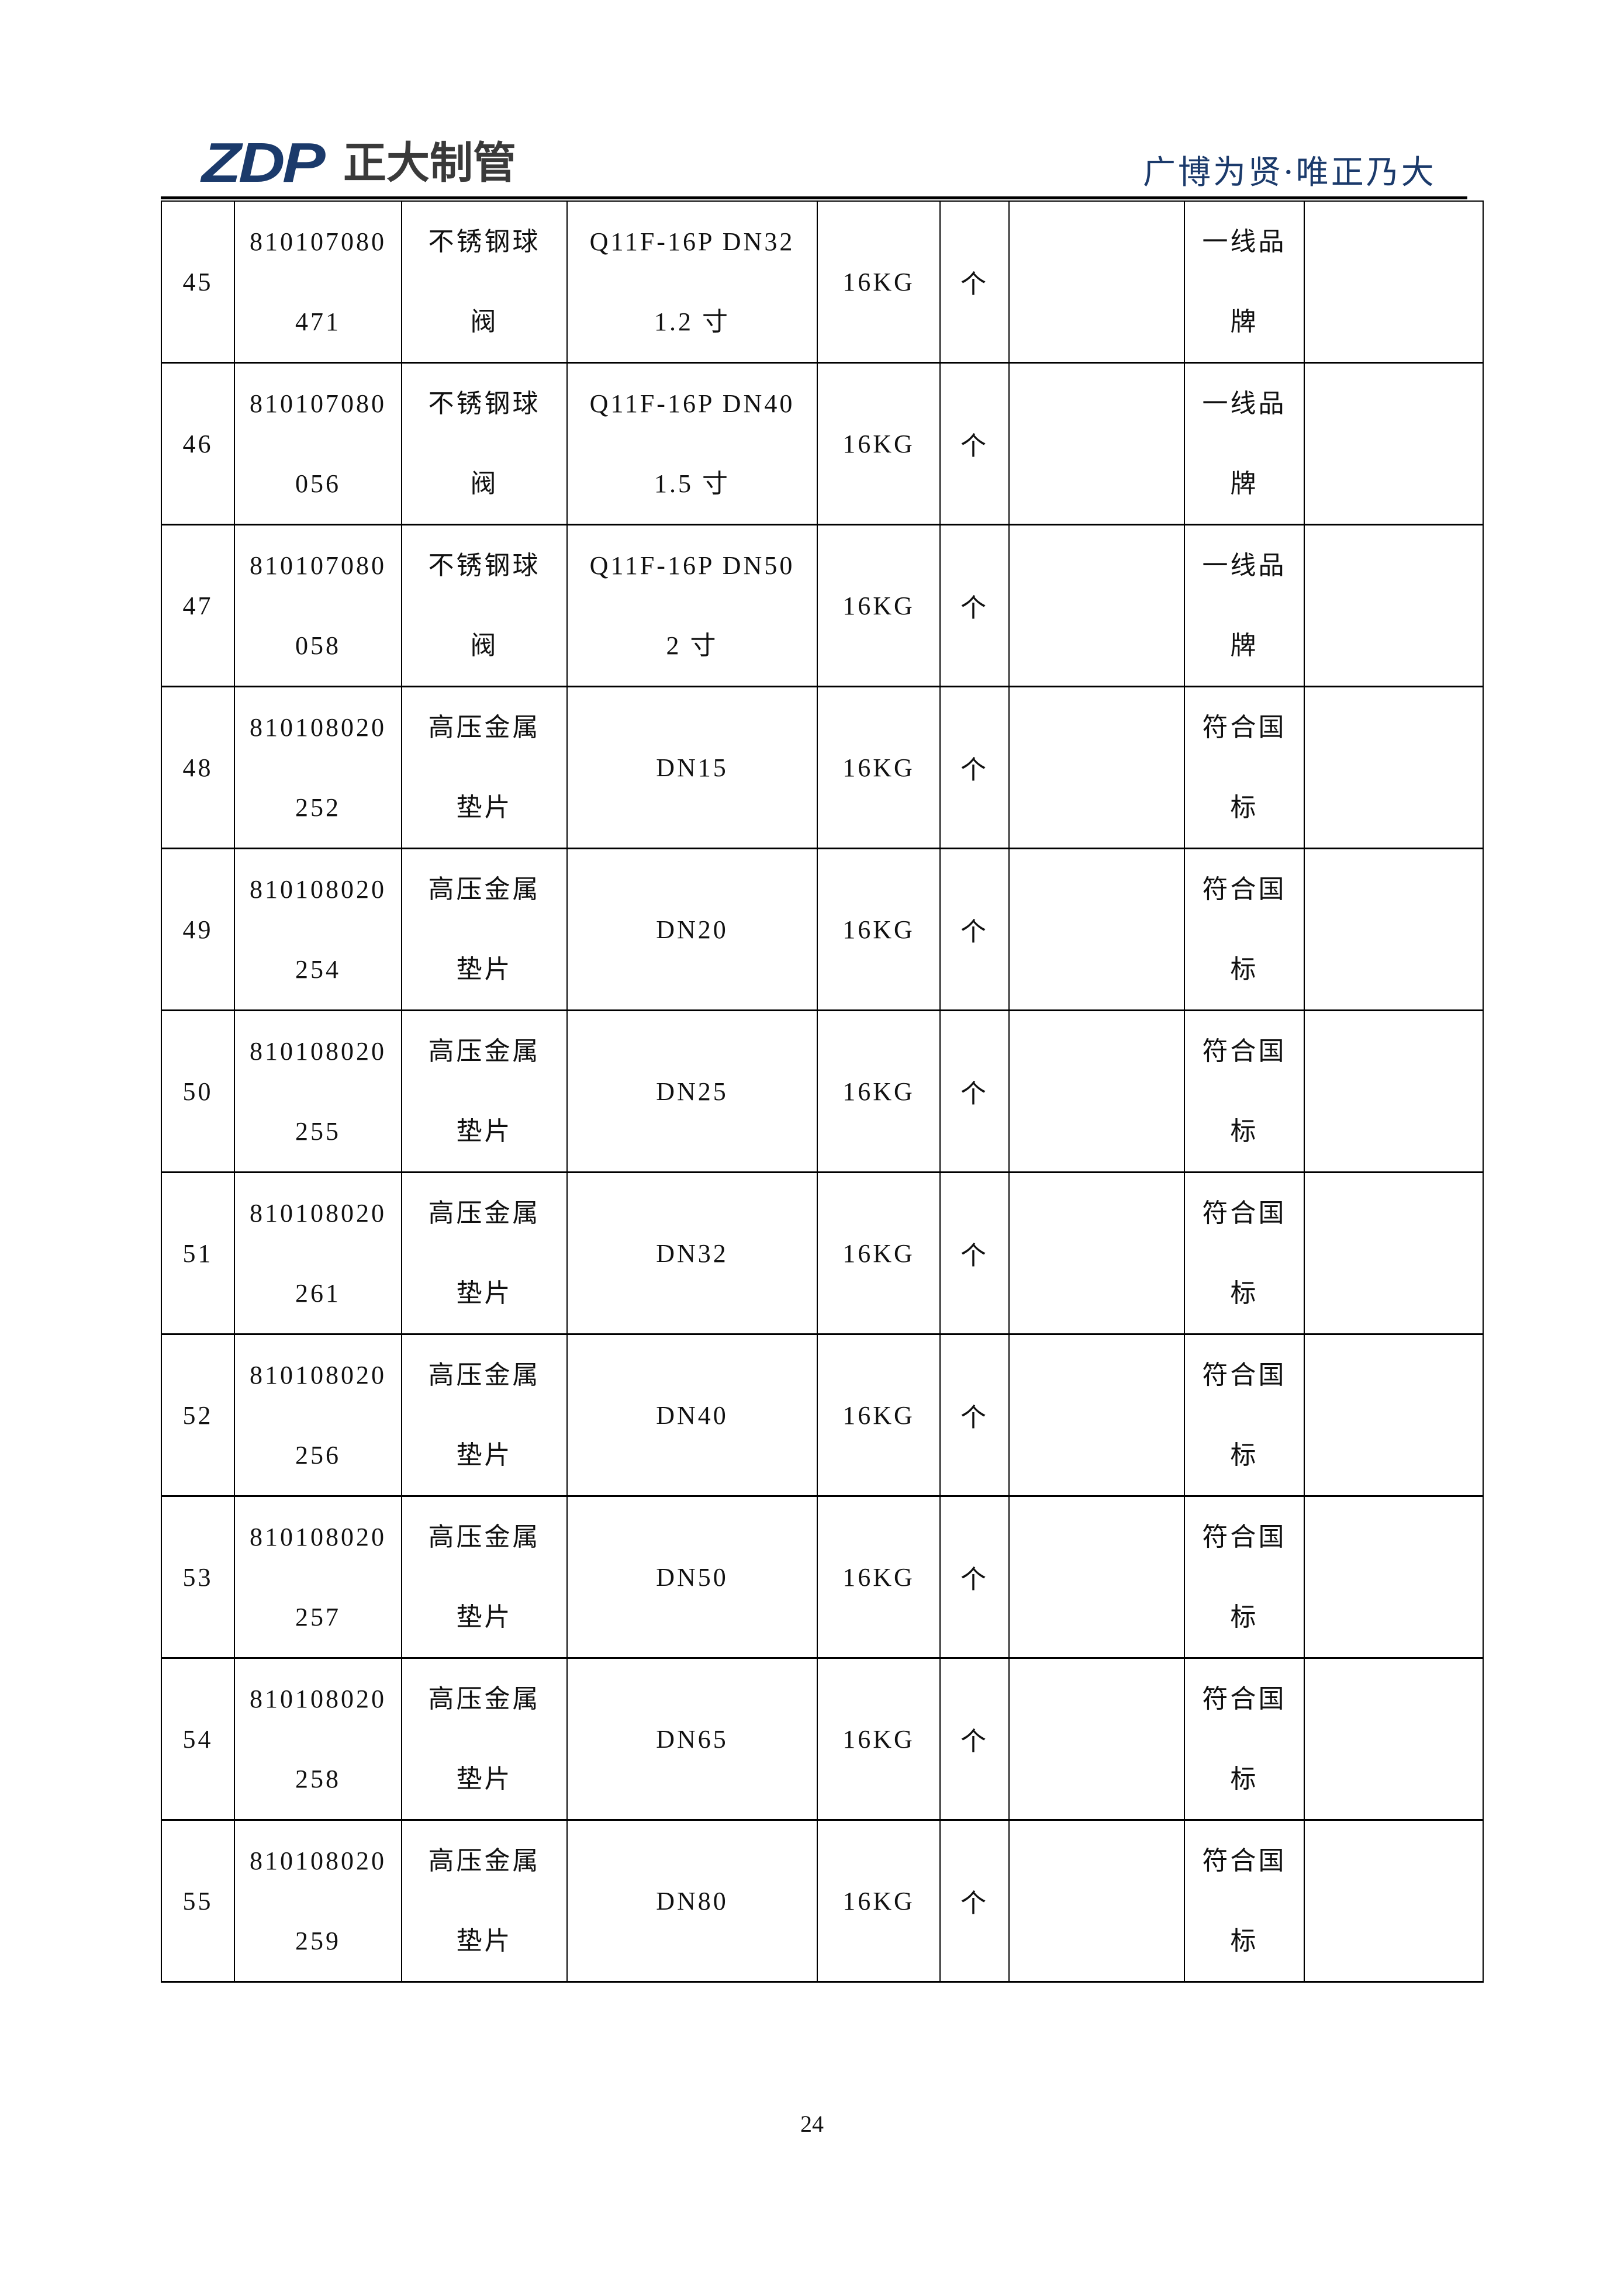 The height and width of the screenshot is (2296, 1624). What do you see at coordinates (318, 969) in the screenshot?
I see `cell-line: 254` at bounding box center [318, 969].